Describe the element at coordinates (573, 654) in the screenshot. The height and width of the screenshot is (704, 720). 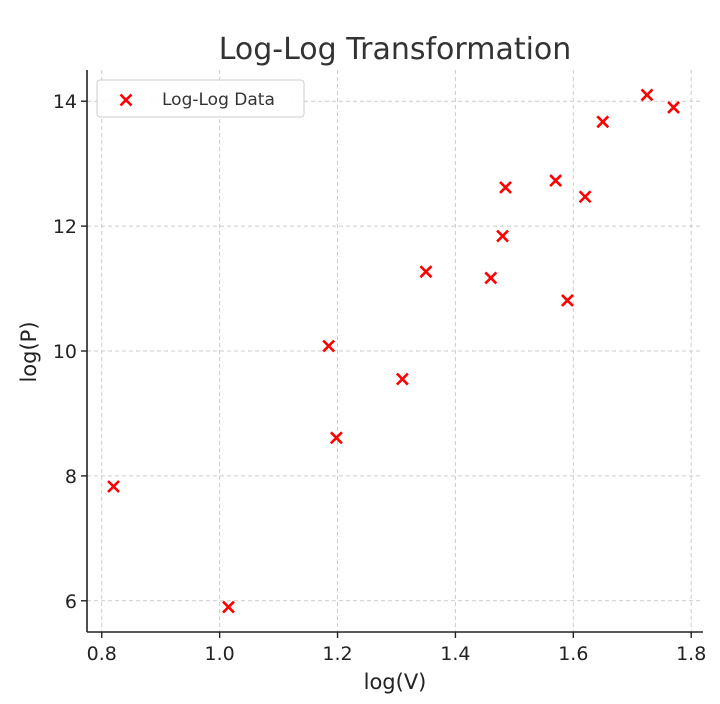
I see `x-tick-label: 1.6` at that location.